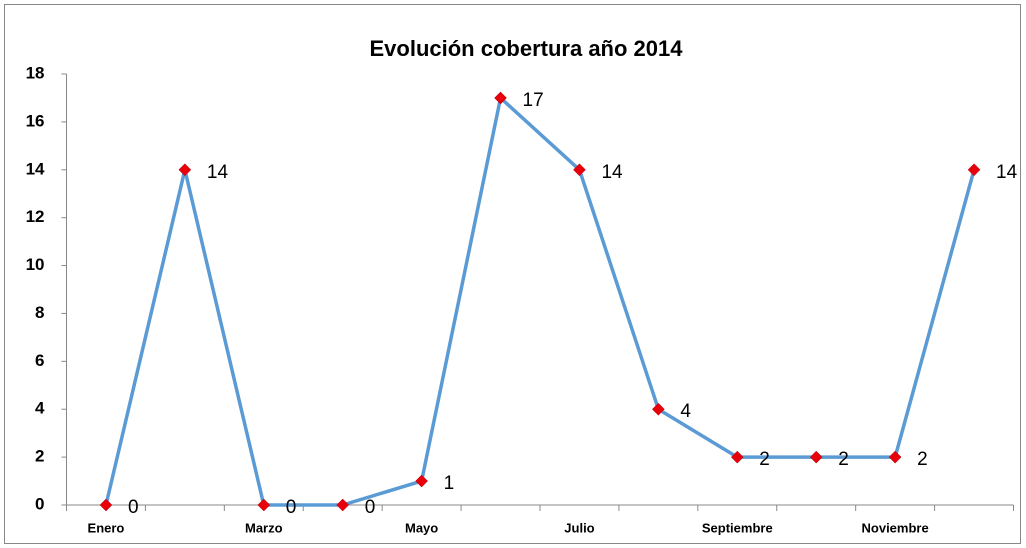 This screenshot has height=548, width=1026. I want to click on x-tick-label: Enero, so click(106, 527).